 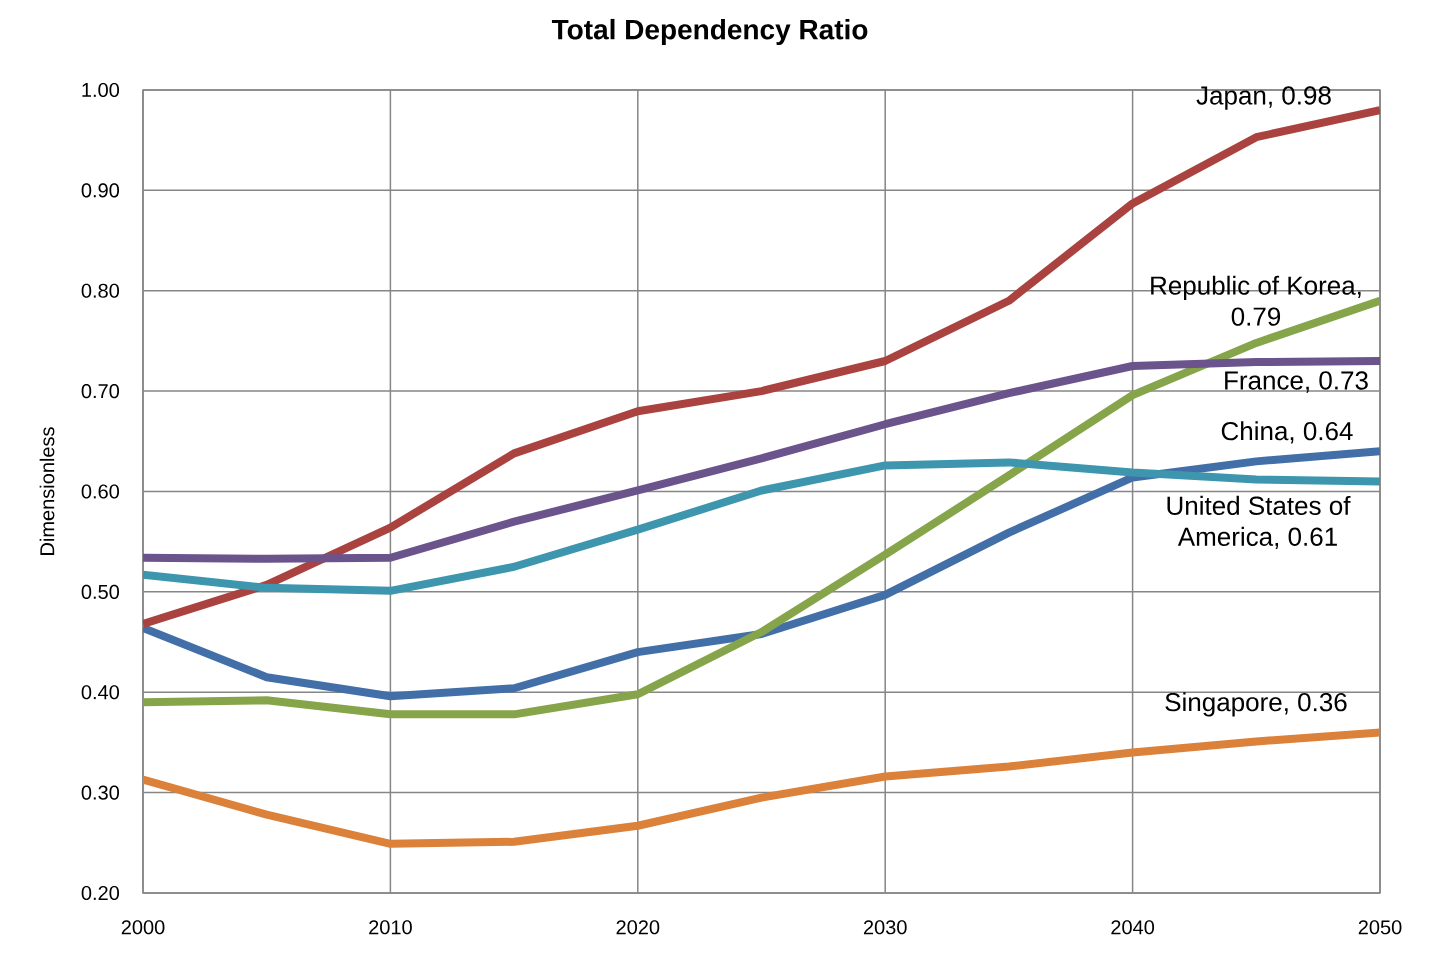 What do you see at coordinates (143, 927) in the screenshot?
I see `x-tick-label: 2000` at bounding box center [143, 927].